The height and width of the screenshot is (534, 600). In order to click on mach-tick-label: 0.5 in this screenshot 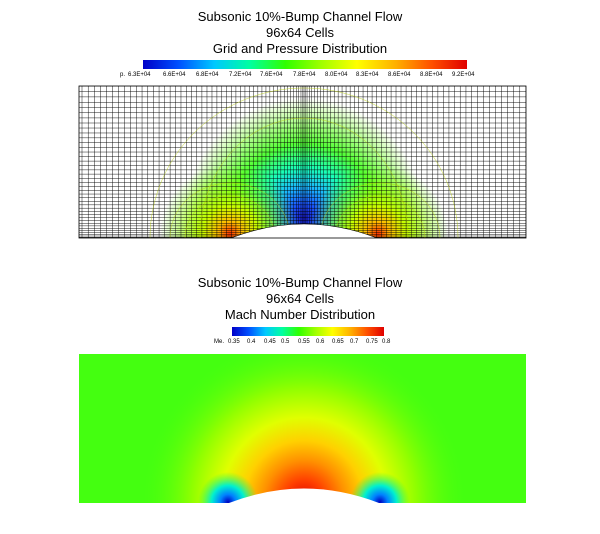, I will do `click(285, 342)`.